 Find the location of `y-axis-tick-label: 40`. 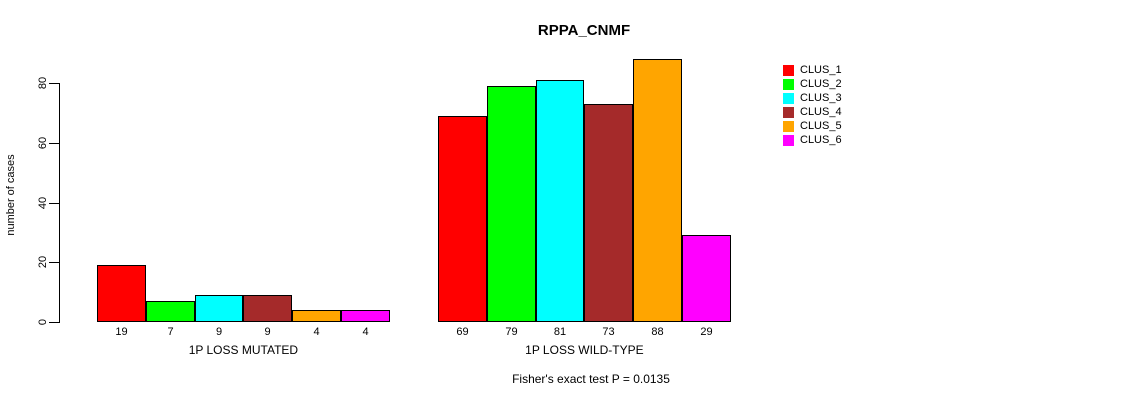

y-axis-tick-label: 40 is located at coordinates (43, 203).